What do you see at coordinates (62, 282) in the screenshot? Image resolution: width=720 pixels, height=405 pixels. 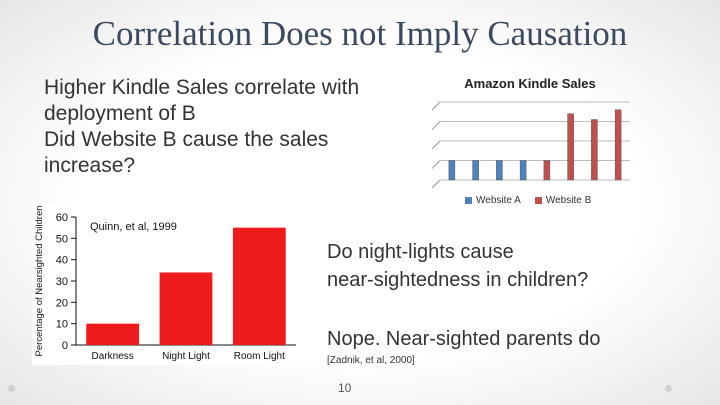 I see `quinn-y-tick-label: 30` at bounding box center [62, 282].